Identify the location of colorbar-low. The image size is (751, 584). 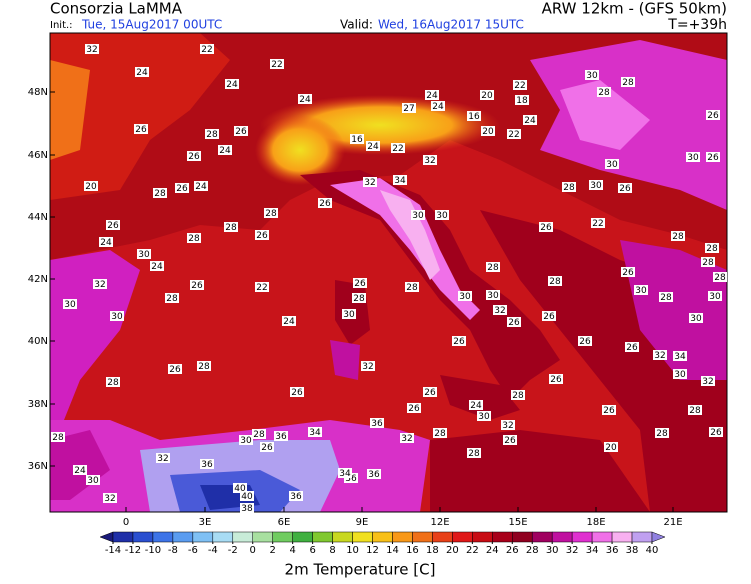
(106, 537).